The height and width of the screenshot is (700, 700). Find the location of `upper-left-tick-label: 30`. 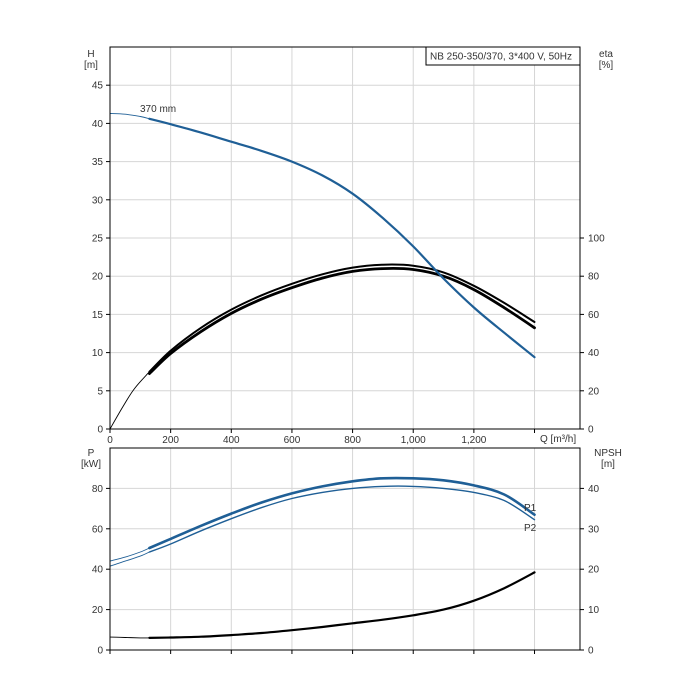

upper-left-tick-label: 30 is located at coordinates (98, 200).